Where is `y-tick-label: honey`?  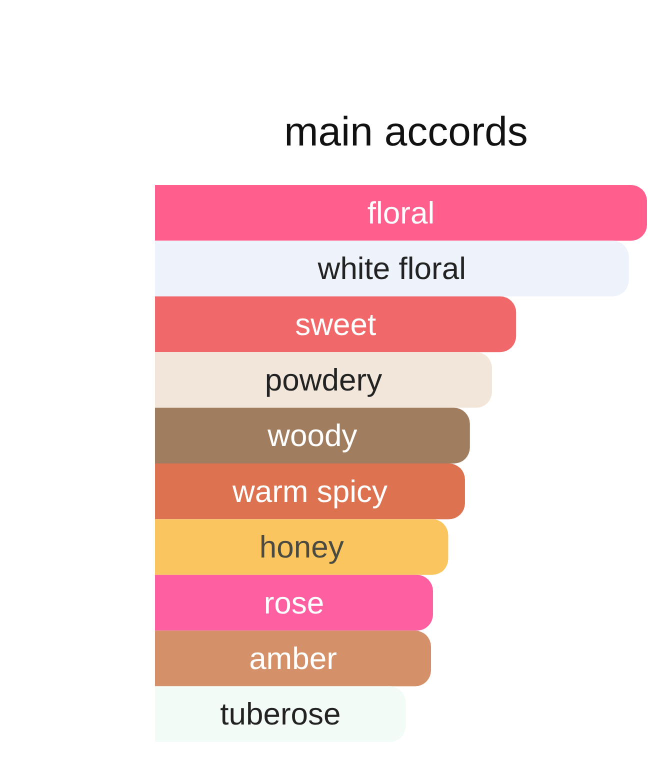 y-tick-label: honey is located at coordinates (301, 547).